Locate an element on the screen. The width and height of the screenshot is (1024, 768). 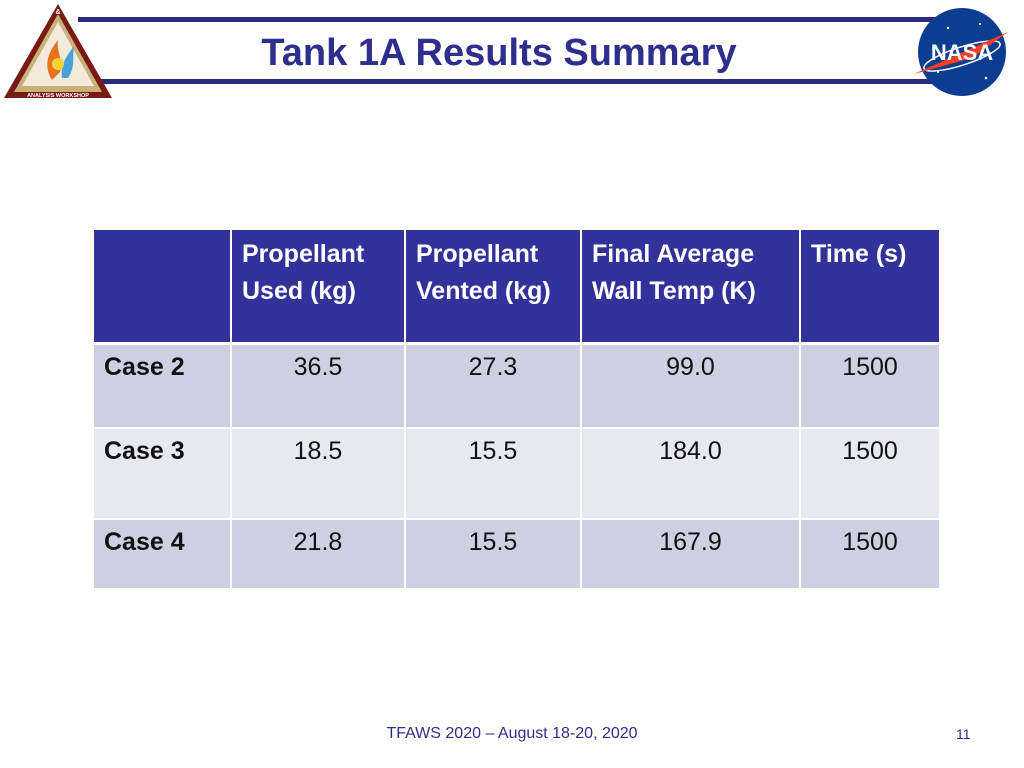
table-header-cell: Time (s) is located at coordinates (870, 287).